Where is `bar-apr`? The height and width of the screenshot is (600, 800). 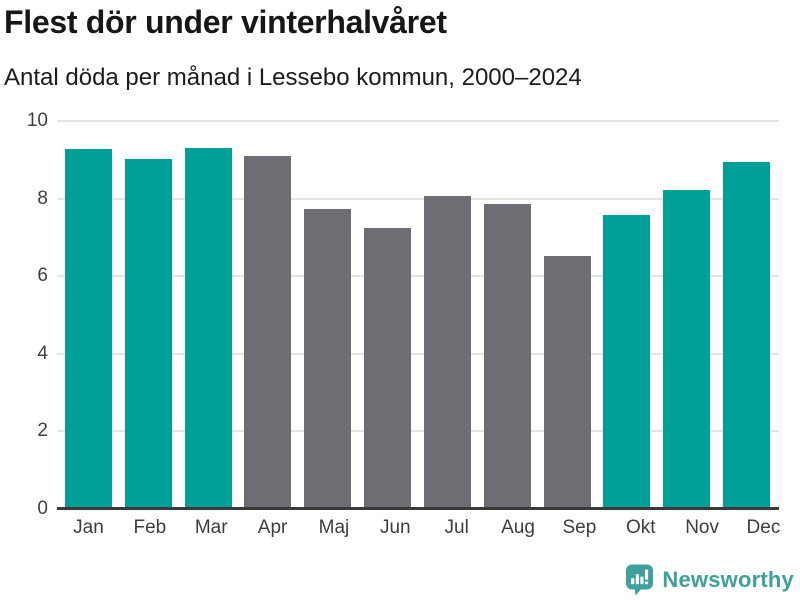
bar-apr is located at coordinates (268, 332).